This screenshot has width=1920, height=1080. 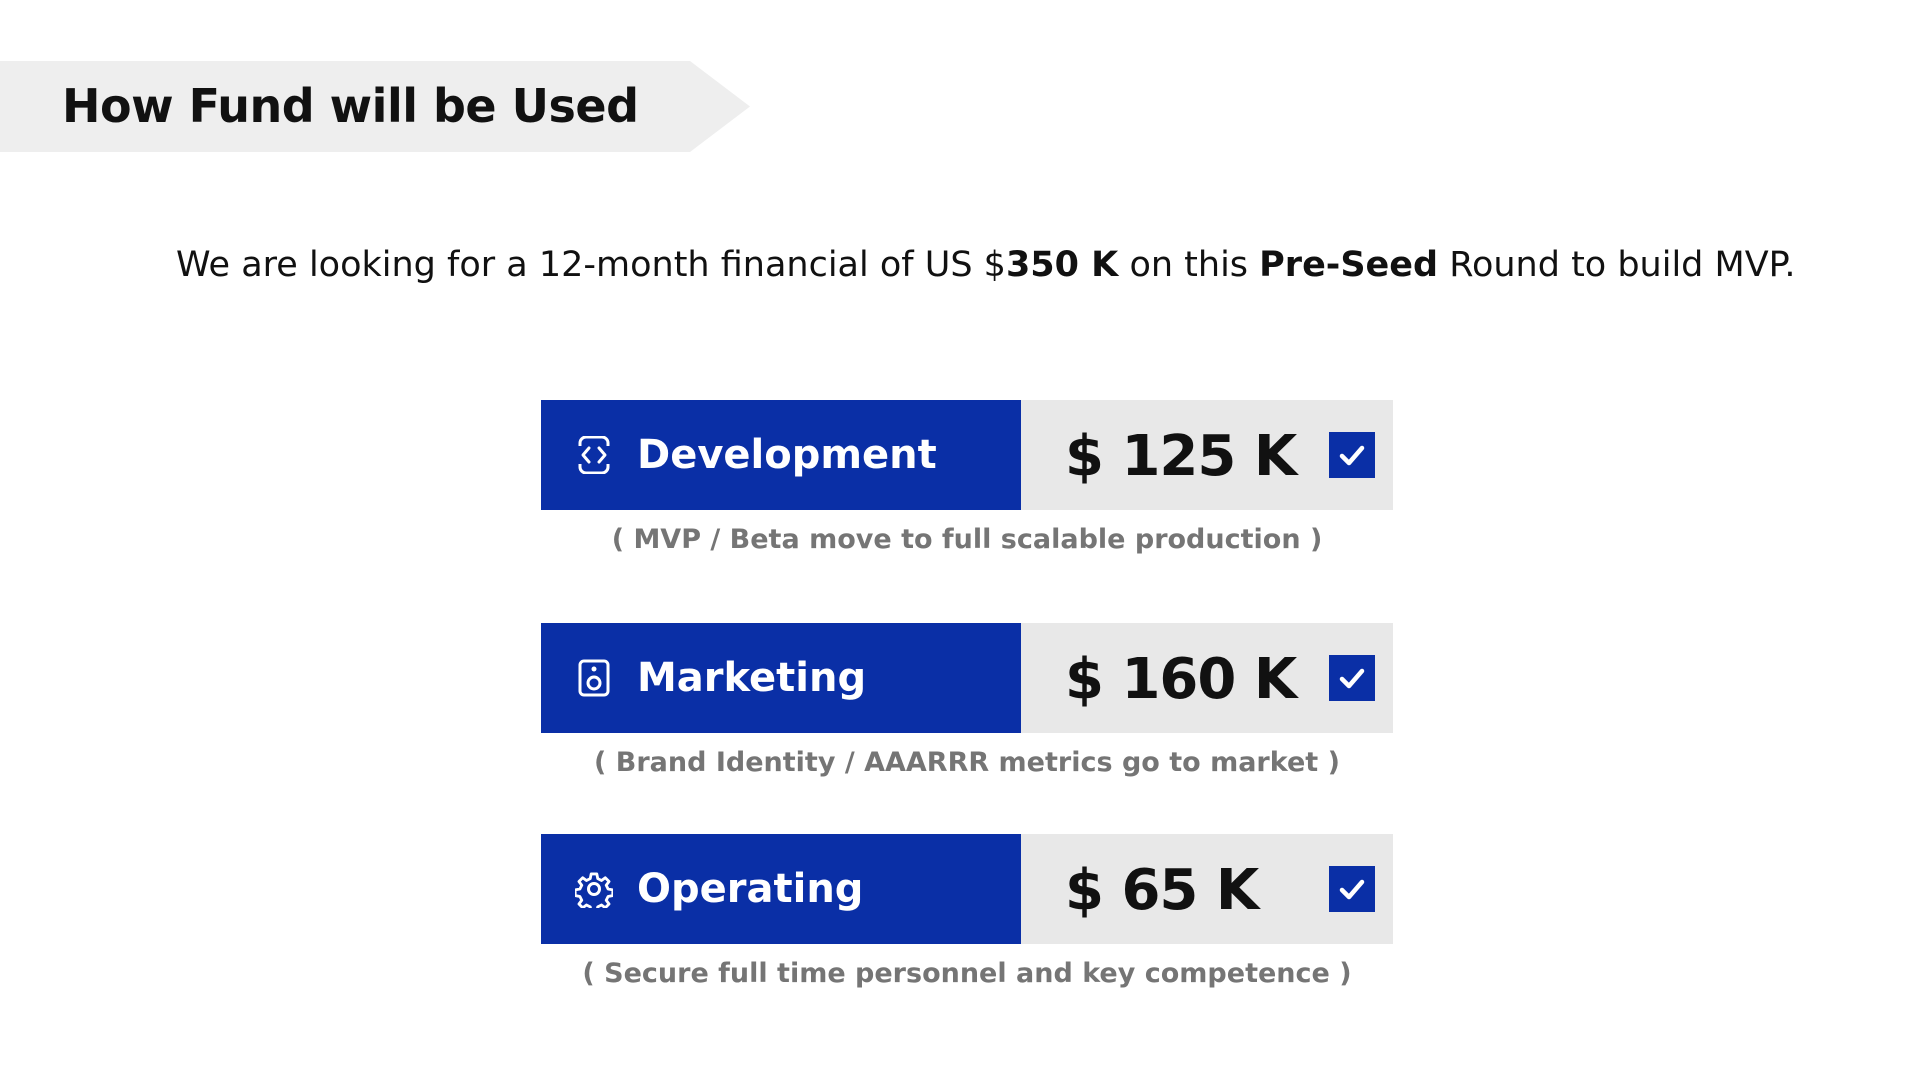 I want to click on fund-label: Marketing, so click(x=752, y=678).